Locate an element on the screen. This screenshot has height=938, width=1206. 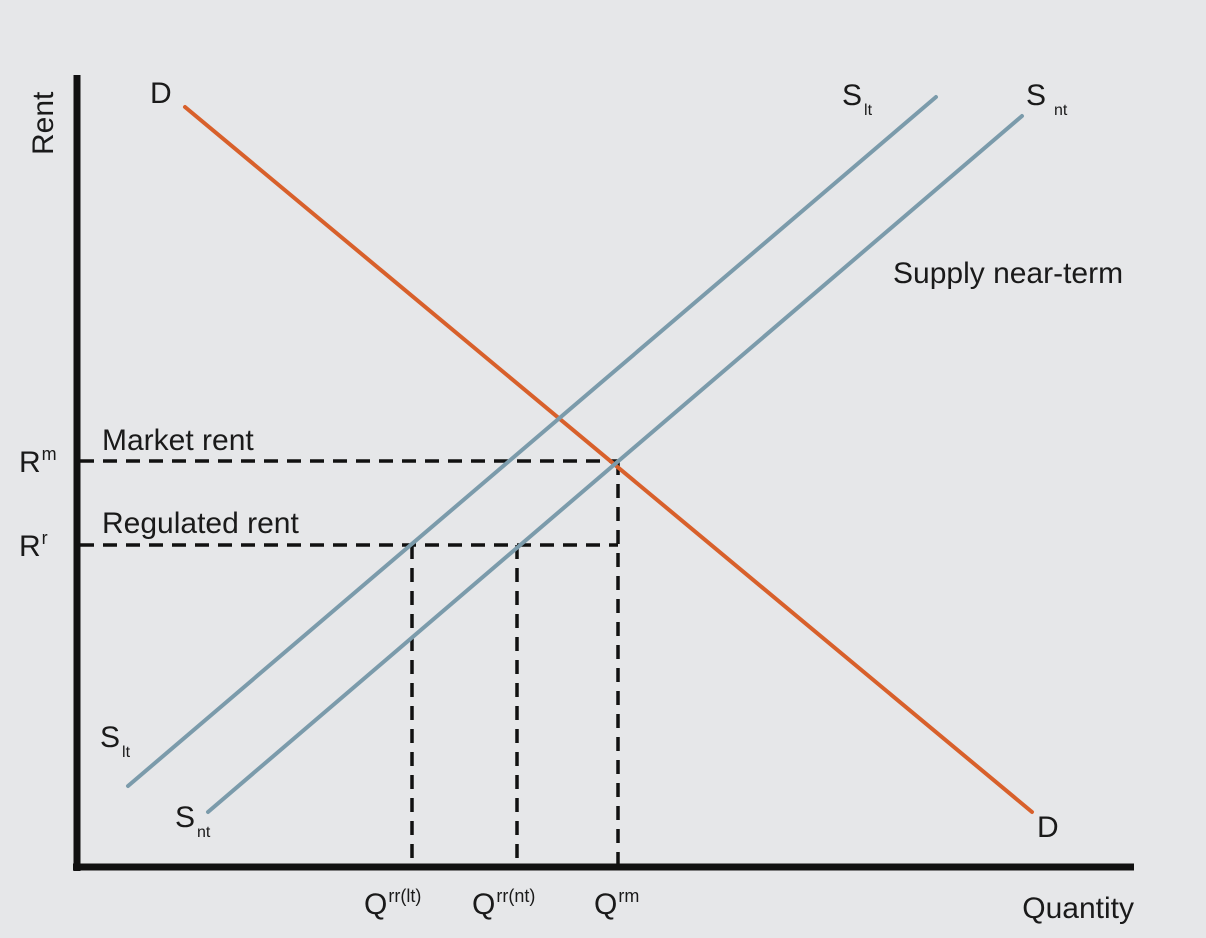
y-axis-label: Rent is located at coordinates (43, 123).